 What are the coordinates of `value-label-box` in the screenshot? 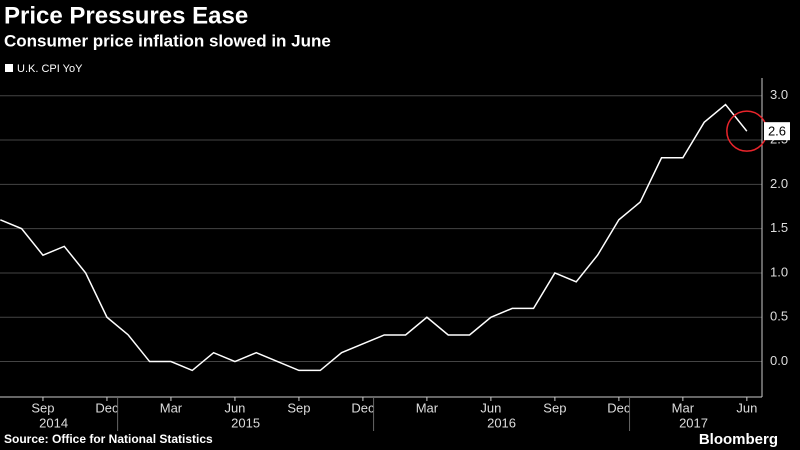 It's located at (777, 131).